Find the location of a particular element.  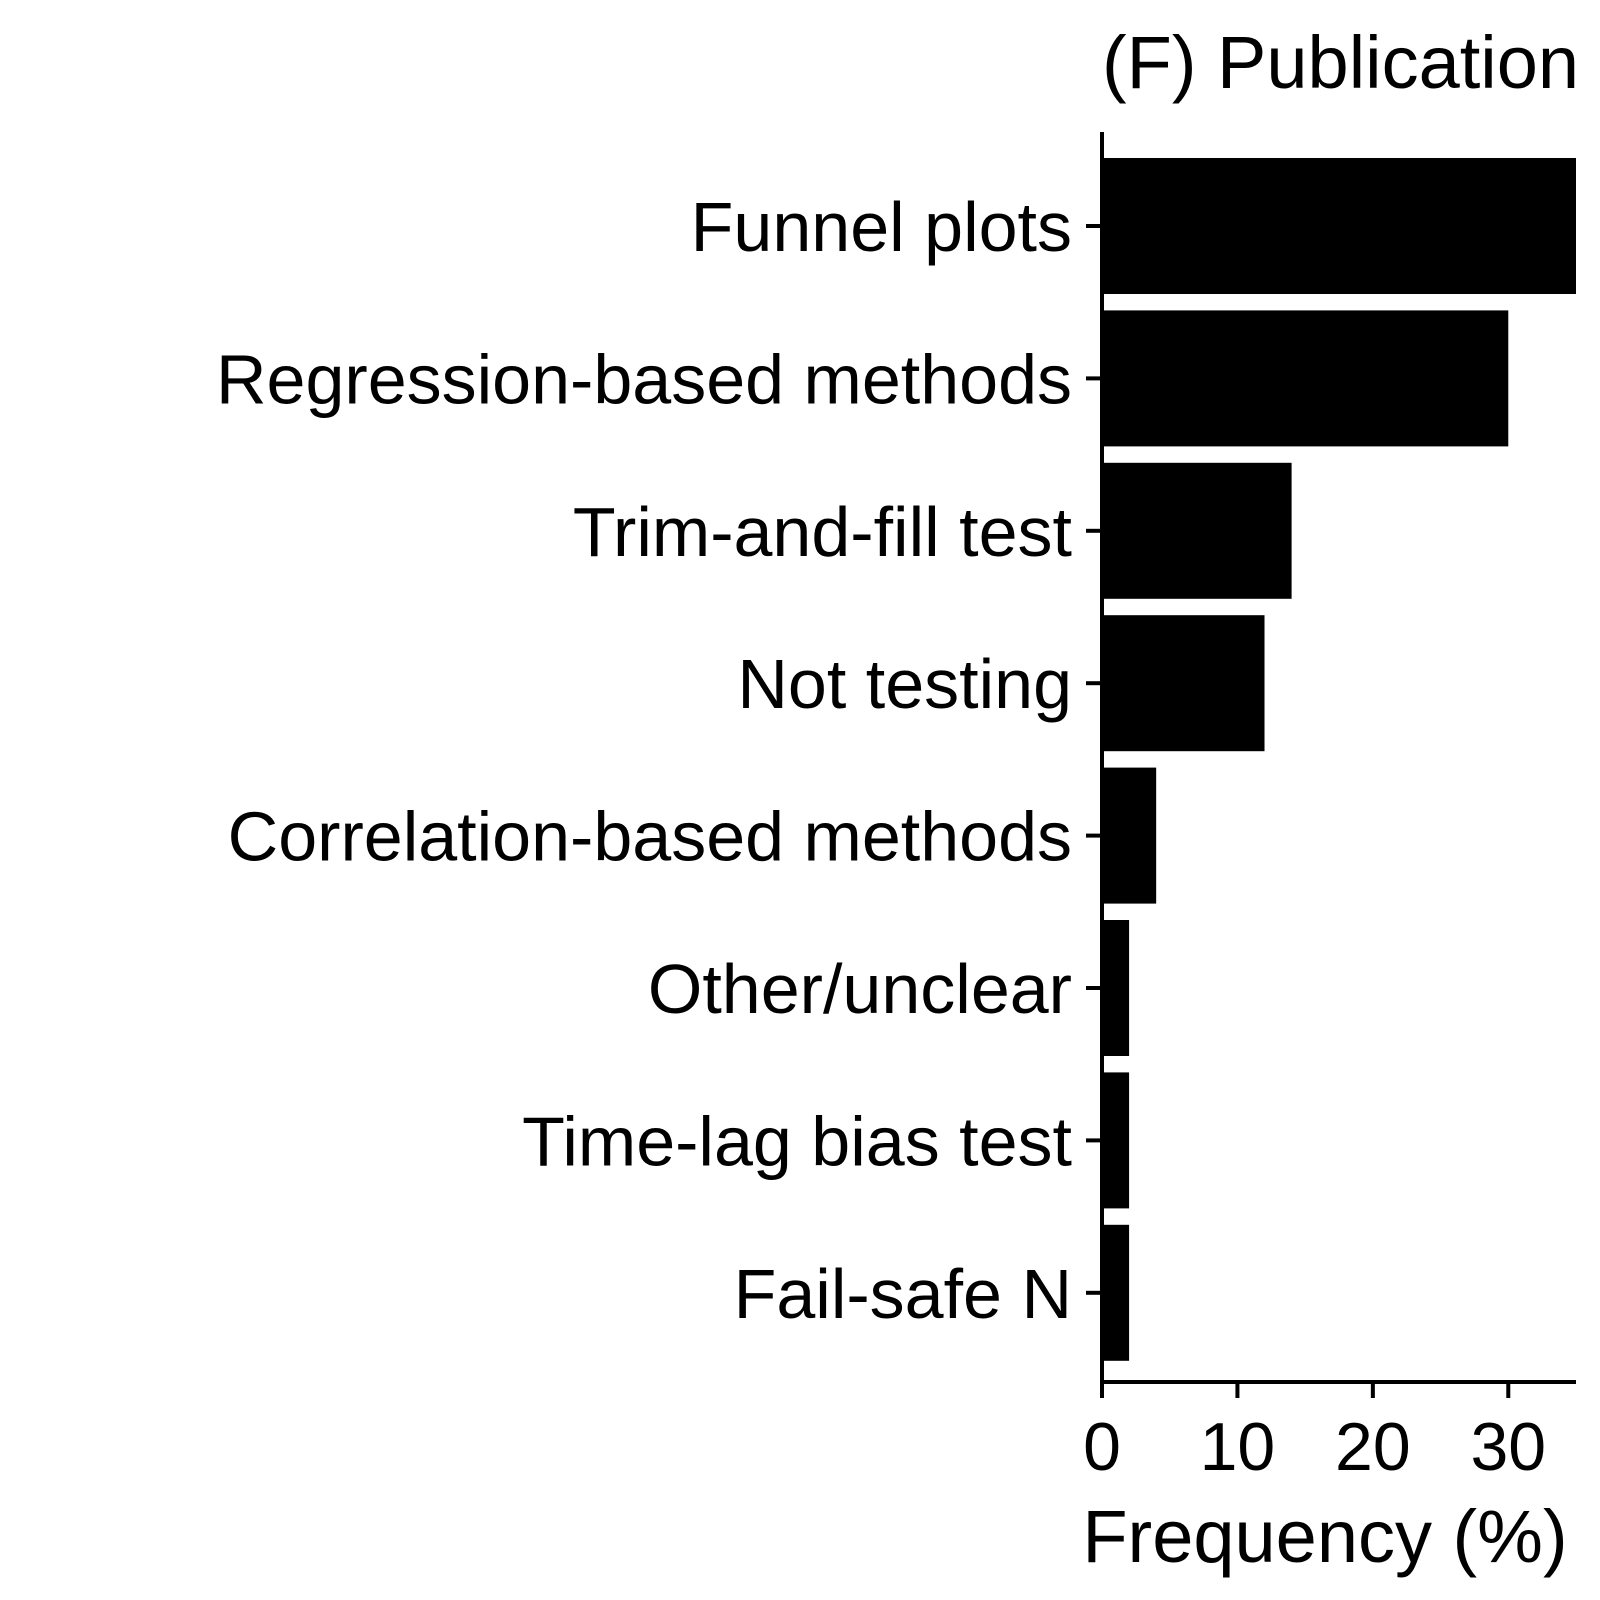

x-tick-label: 30 is located at coordinates (1508, 1447).